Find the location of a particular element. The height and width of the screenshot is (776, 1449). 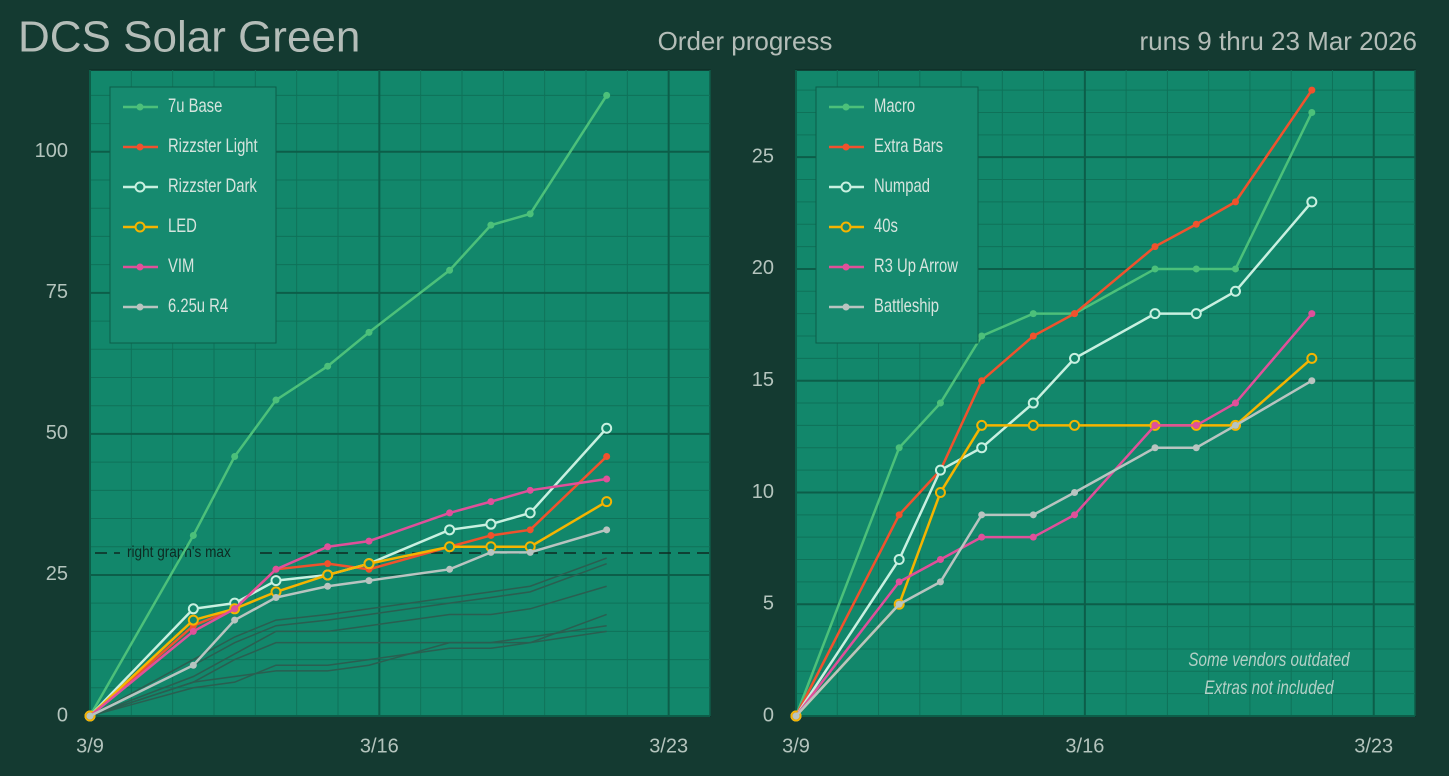

legend-label: Rizzster Dark is located at coordinates (212, 185).